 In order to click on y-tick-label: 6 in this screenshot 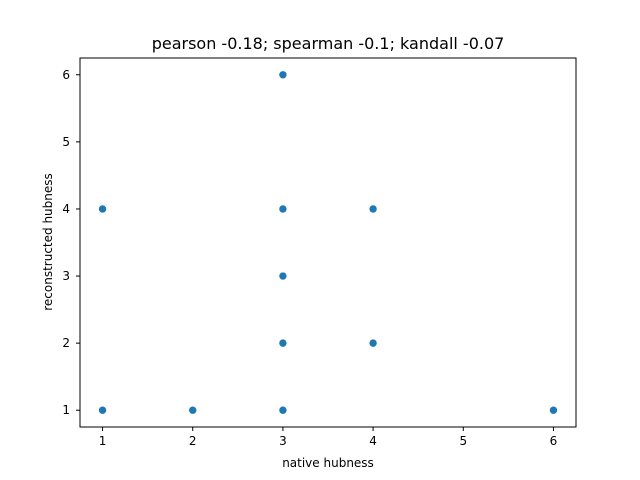, I will do `click(66, 75)`.